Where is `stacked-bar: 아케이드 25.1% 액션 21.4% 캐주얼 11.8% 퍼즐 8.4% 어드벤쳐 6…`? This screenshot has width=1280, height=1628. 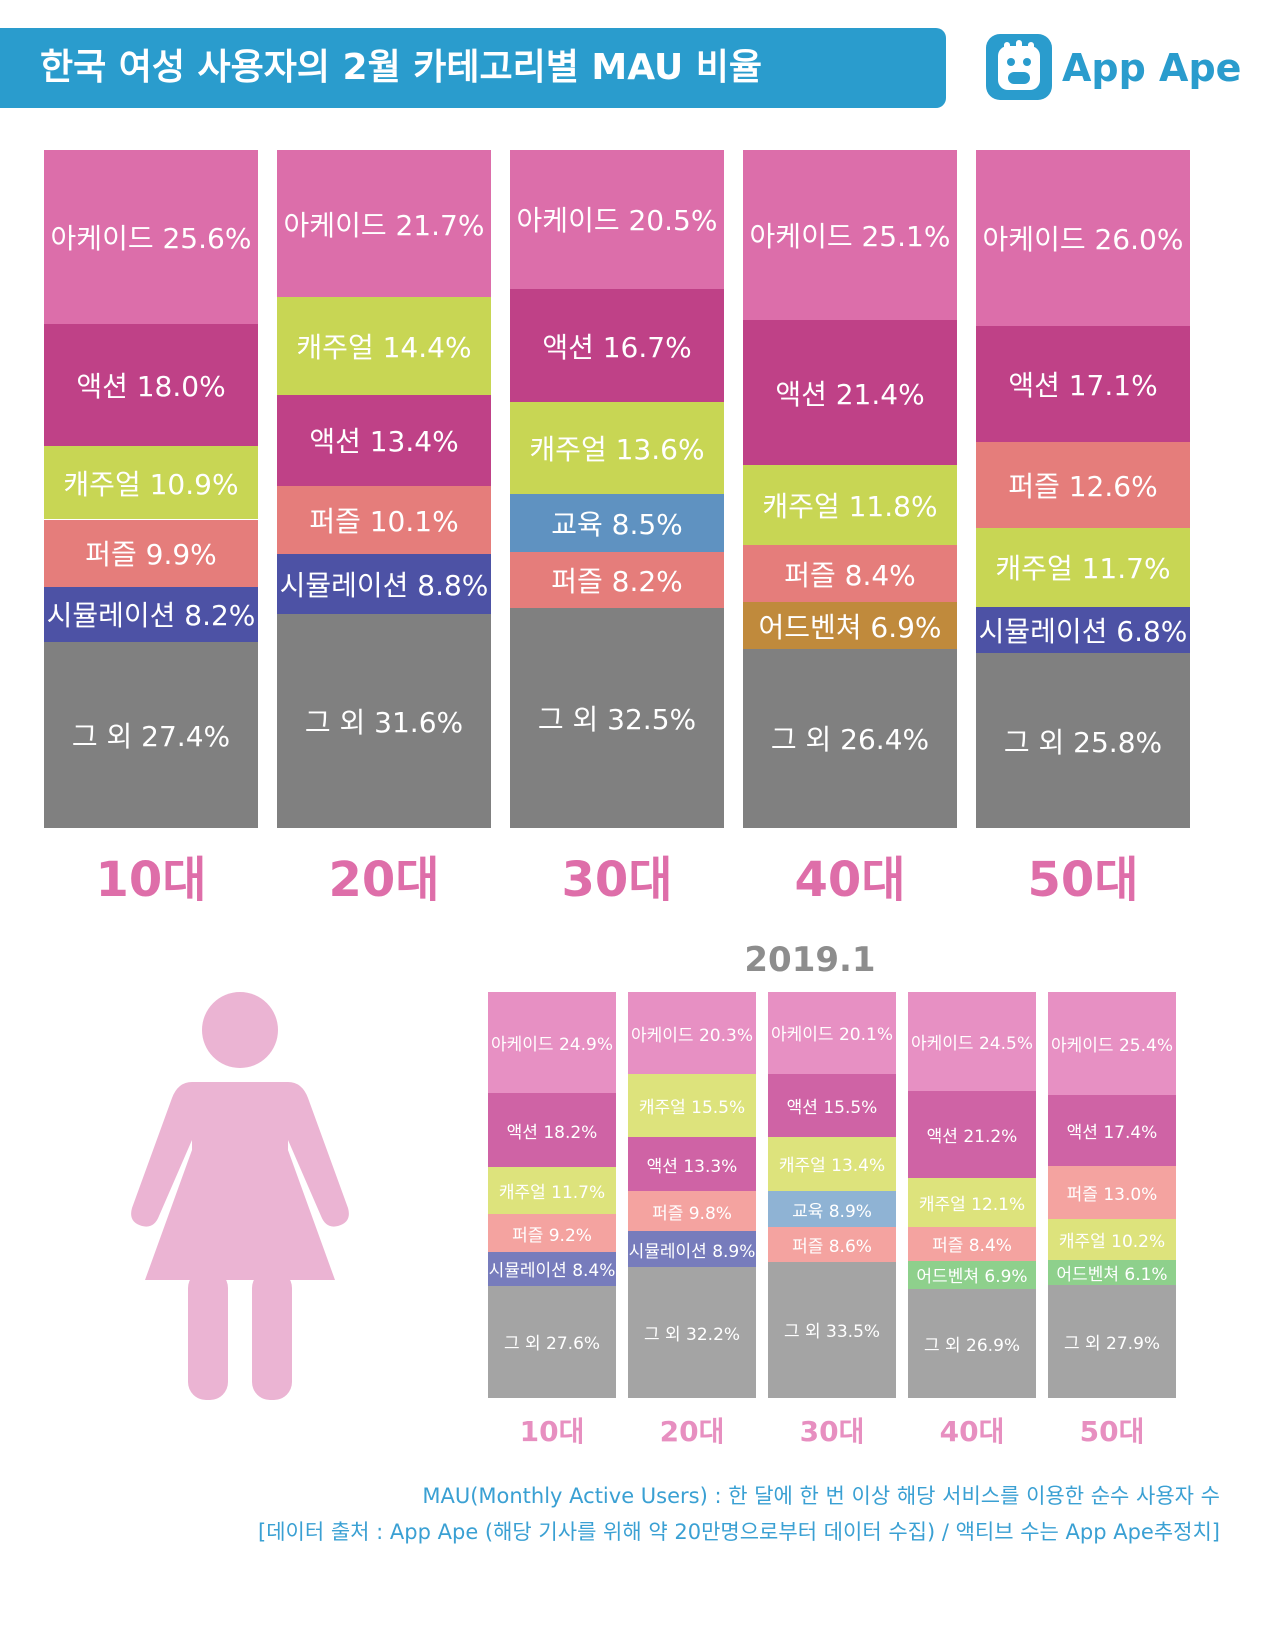
stacked-bar: 아케이드 25.1% 액션 21.4% 캐주얼 11.8% 퍼즐 8.4% 어드벤쳐 6… is located at coordinates (850, 489).